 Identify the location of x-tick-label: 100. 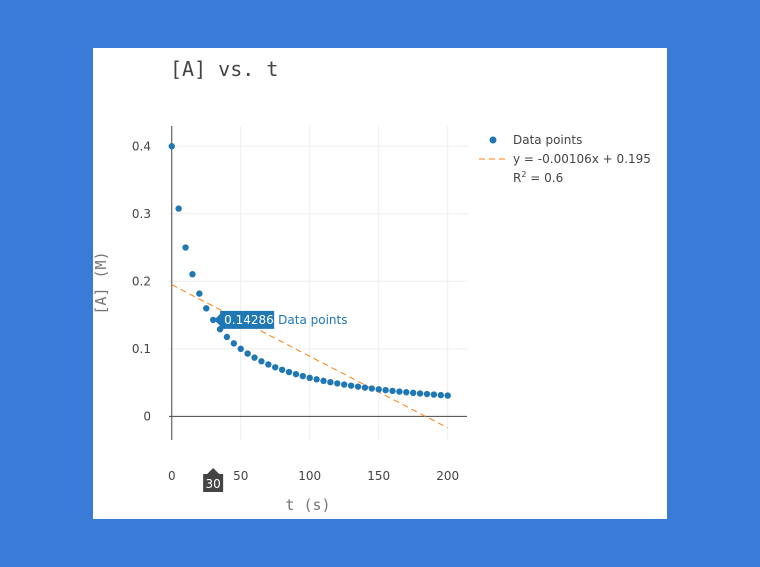
(309, 476).